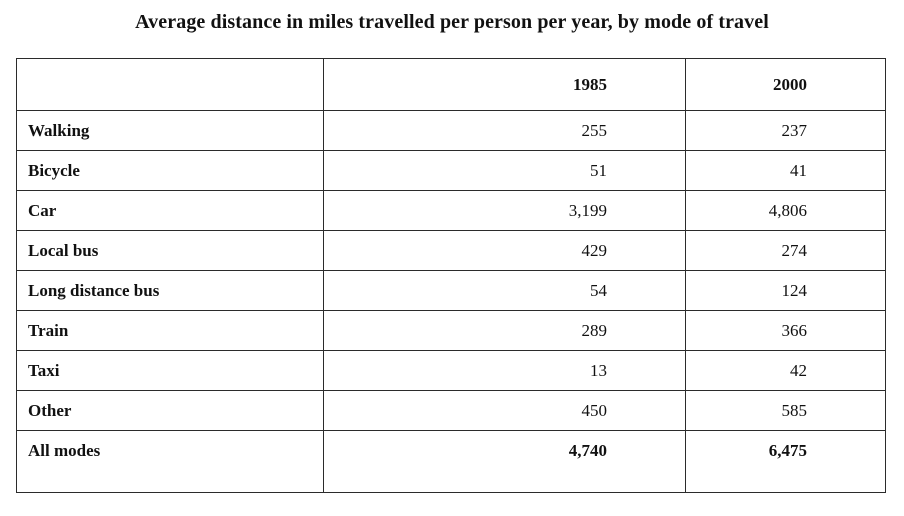 This screenshot has height=516, width=904. Describe the element at coordinates (785, 330) in the screenshot. I see `value-cell-2000: 366` at that location.